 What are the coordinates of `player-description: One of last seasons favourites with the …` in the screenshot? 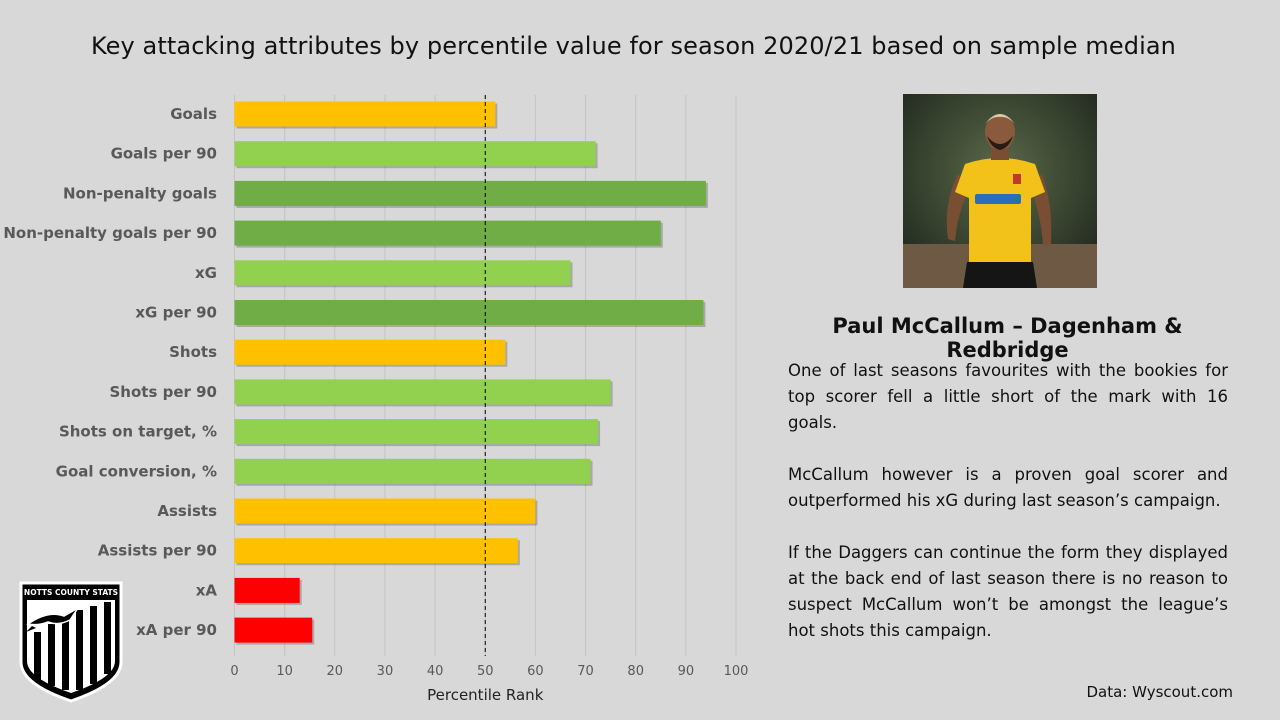 It's located at (1008, 514).